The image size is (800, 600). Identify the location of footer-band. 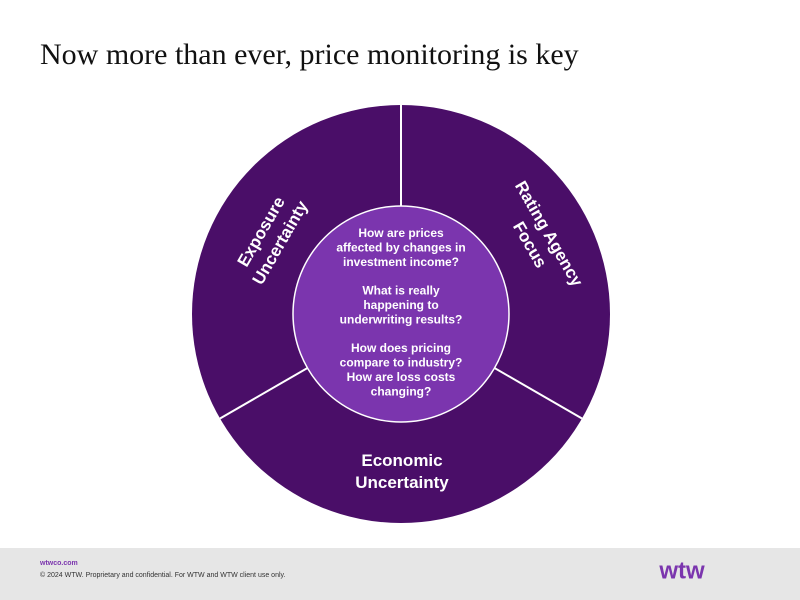
(400, 574).